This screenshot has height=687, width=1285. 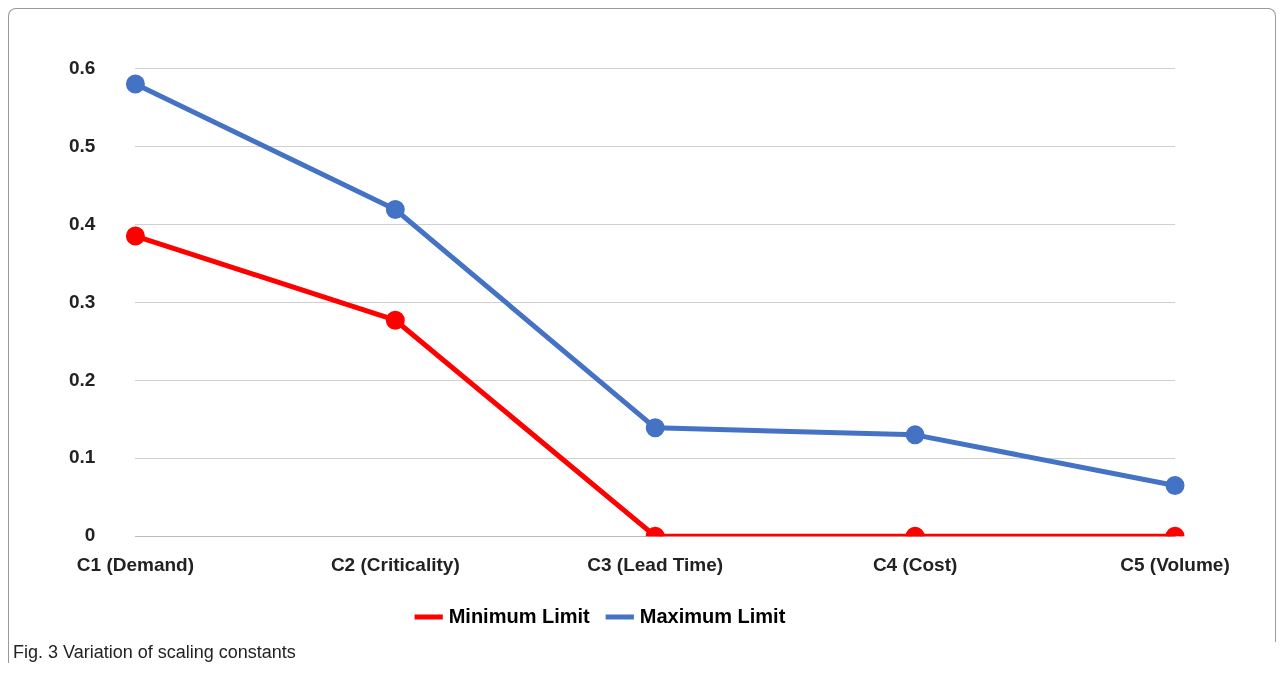 What do you see at coordinates (395, 564) in the screenshot?
I see `x-tick-label: C2 (Criticality)` at bounding box center [395, 564].